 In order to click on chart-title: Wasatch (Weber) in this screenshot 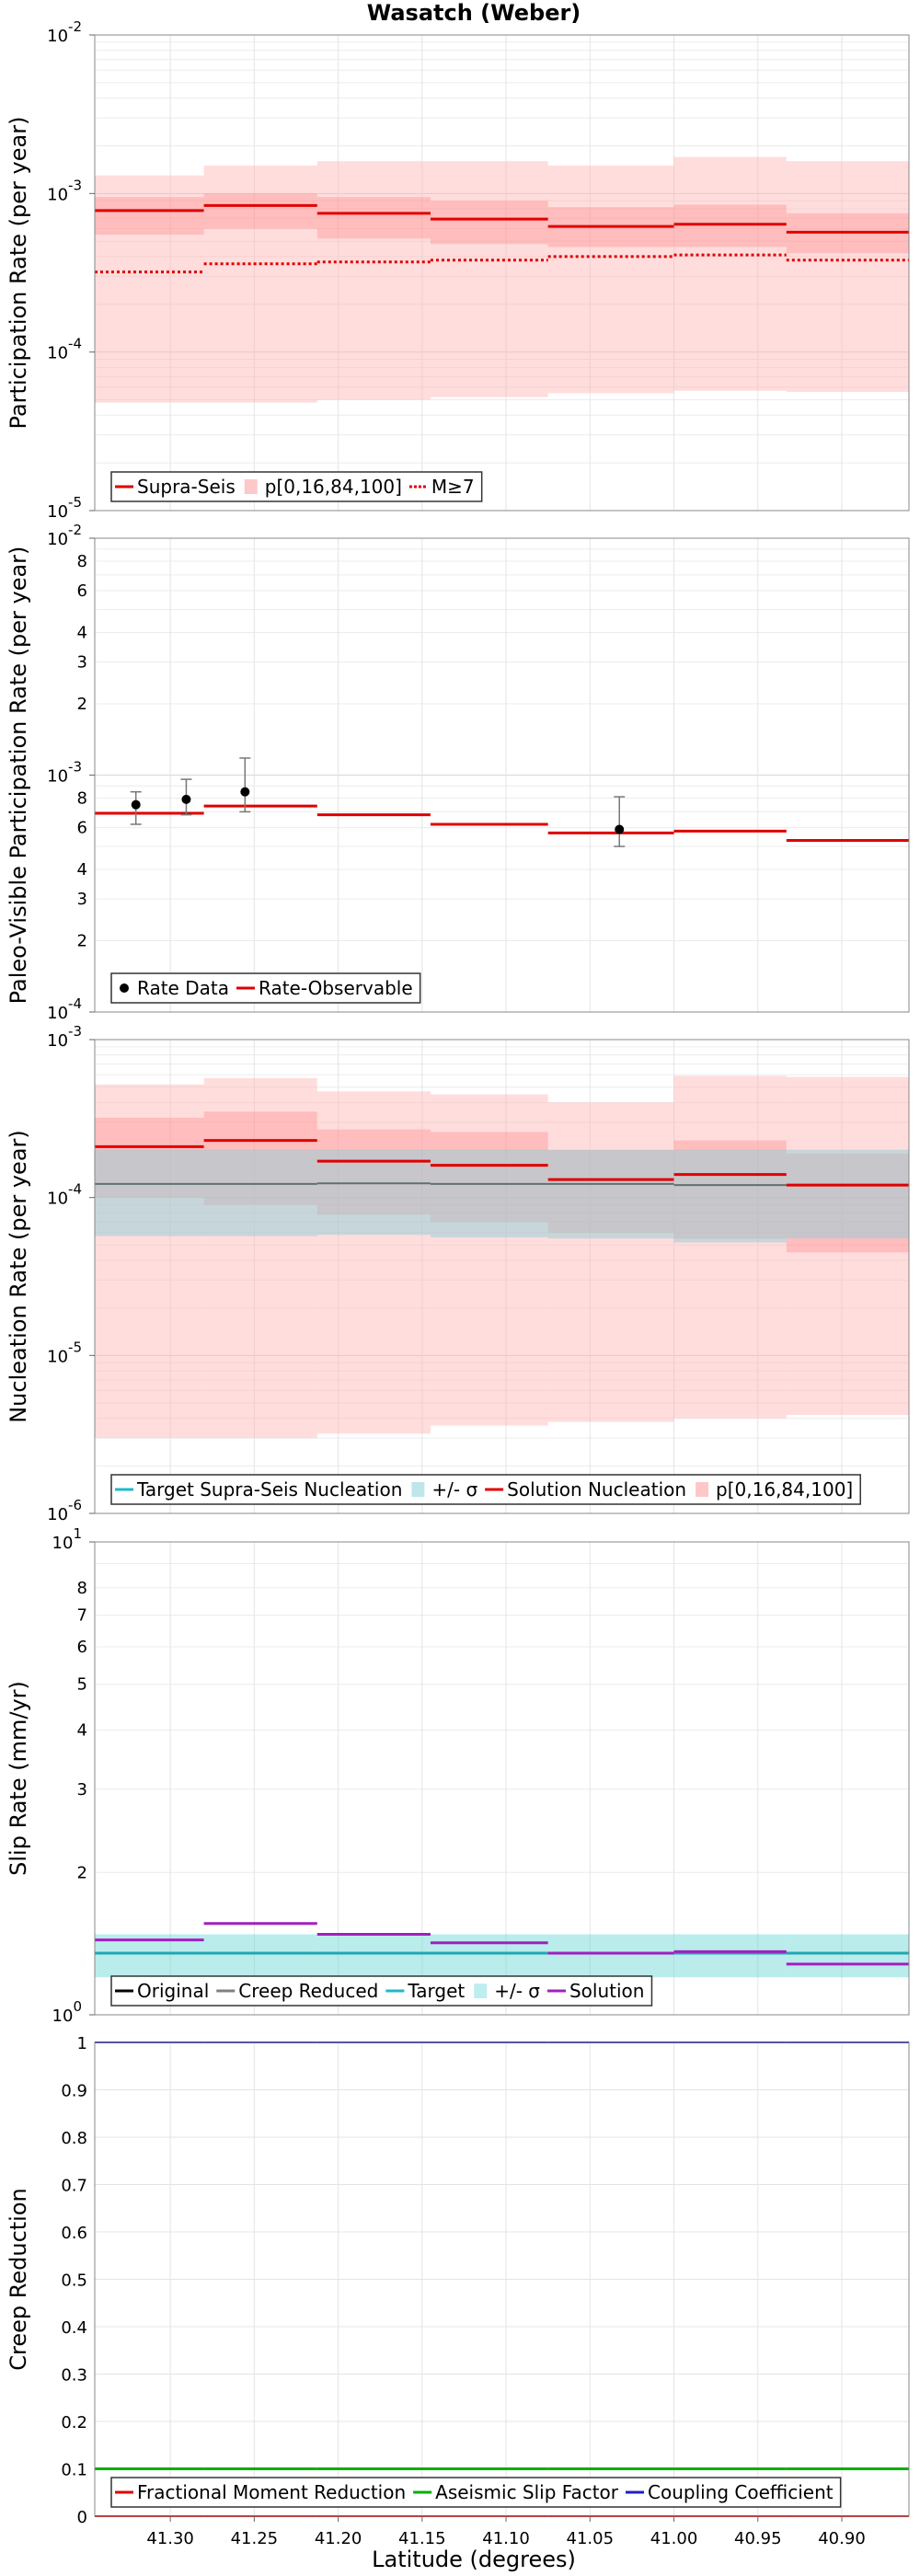, I will do `click(474, 13)`.